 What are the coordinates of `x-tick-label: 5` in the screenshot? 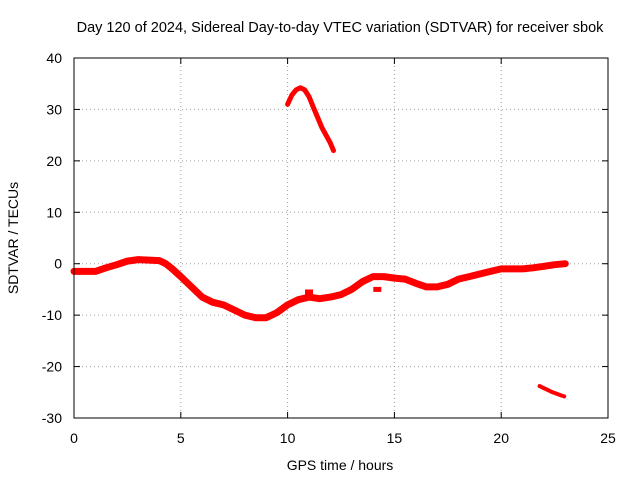 It's located at (181, 438).